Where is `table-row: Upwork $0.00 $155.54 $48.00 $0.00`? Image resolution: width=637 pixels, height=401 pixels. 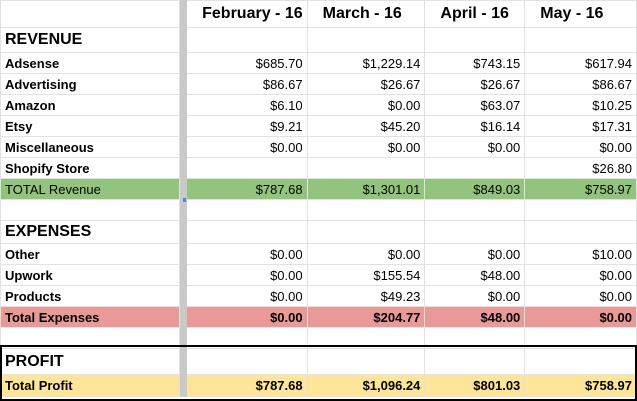 table-row: Upwork $0.00 $155.54 $48.00 $0.00 is located at coordinates (318, 275).